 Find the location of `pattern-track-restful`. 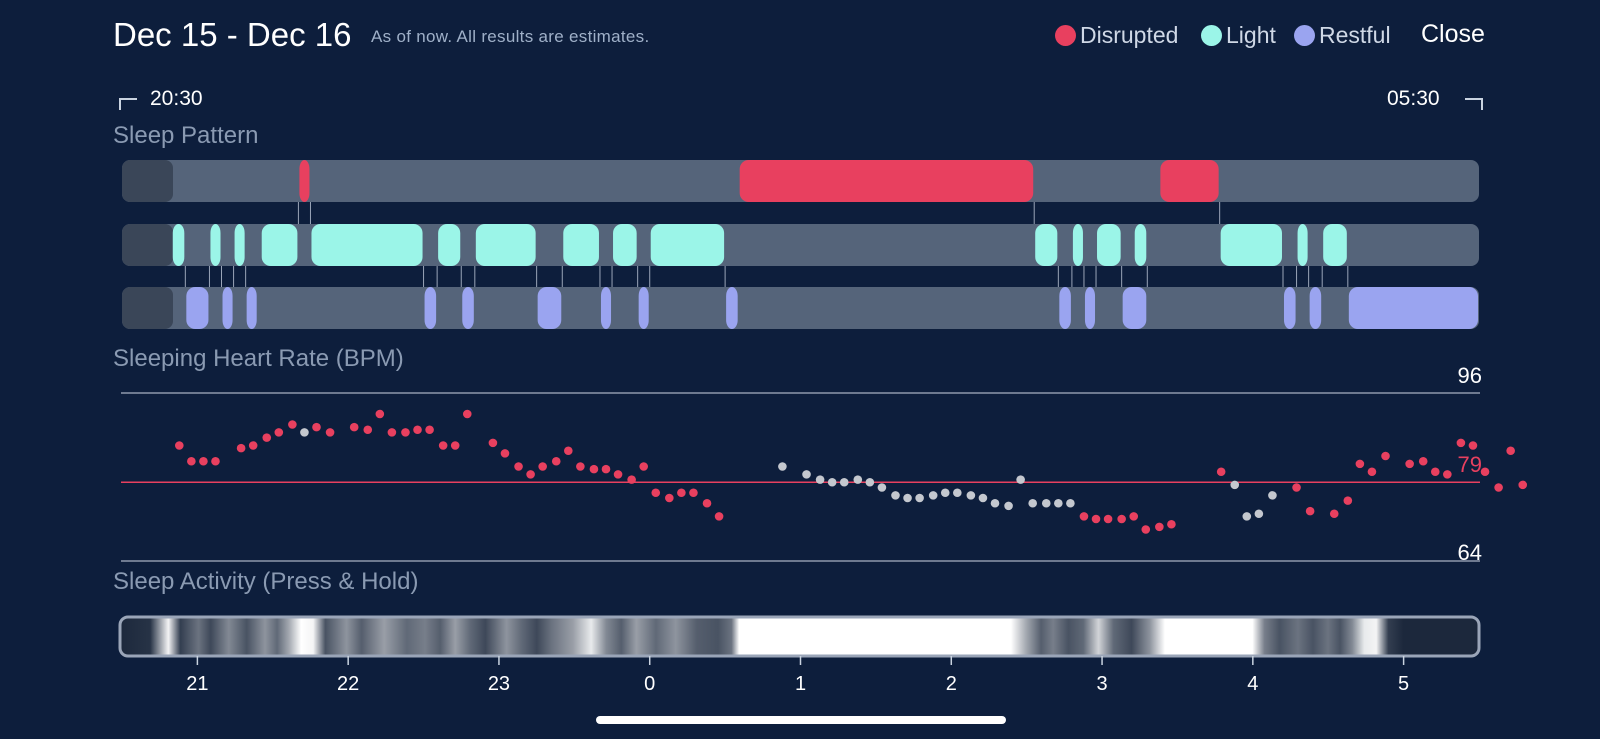

pattern-track-restful is located at coordinates (800, 308).